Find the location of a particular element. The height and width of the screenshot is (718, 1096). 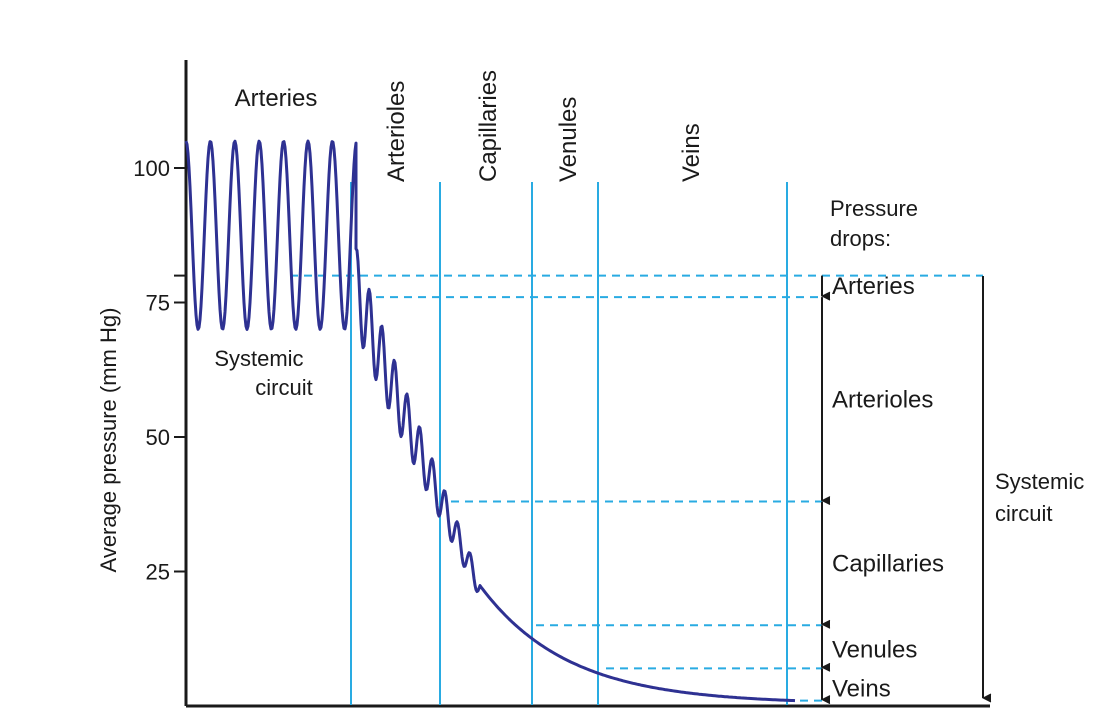

drop-label-veins: Veins is located at coordinates (861, 689).